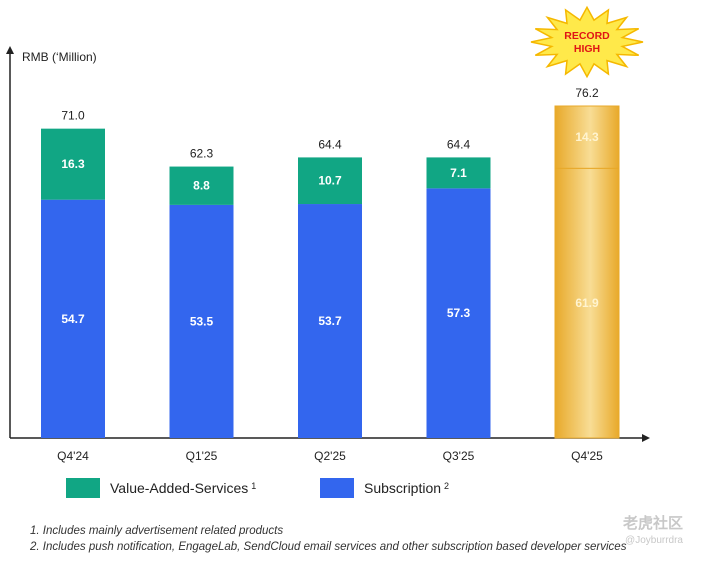 The image size is (701, 573). I want to click on data-label-value-added-services-q1-25: 8.8, so click(201, 186).